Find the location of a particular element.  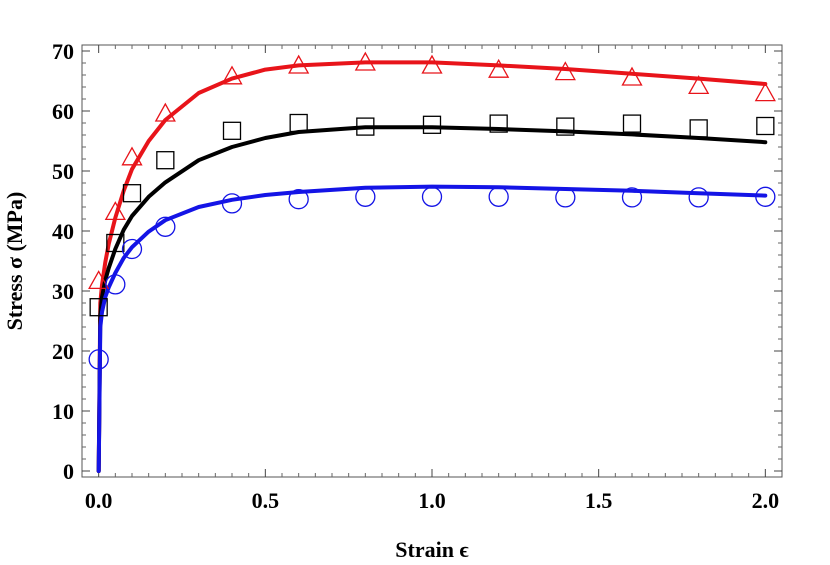

y-tick-label: 70 is located at coordinates (63, 51).